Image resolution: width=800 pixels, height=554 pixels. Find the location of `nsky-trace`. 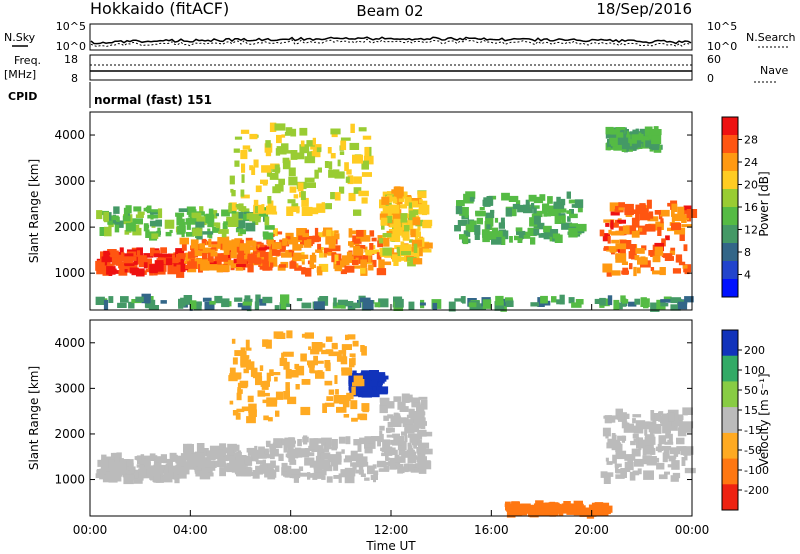

nsky-trace is located at coordinates (391, 40).